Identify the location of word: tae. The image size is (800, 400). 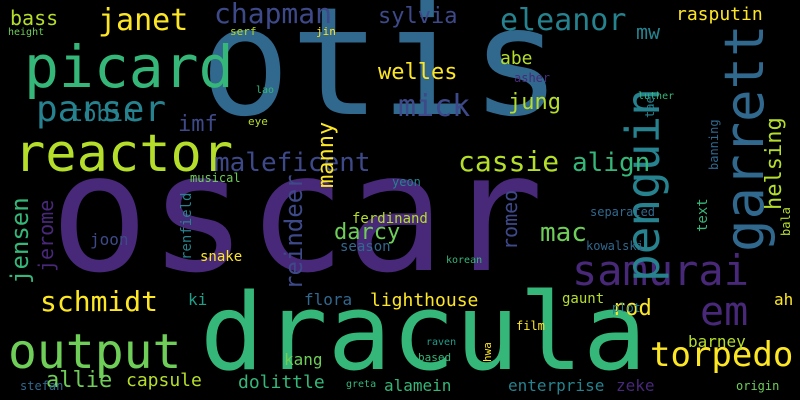
(650, 107).